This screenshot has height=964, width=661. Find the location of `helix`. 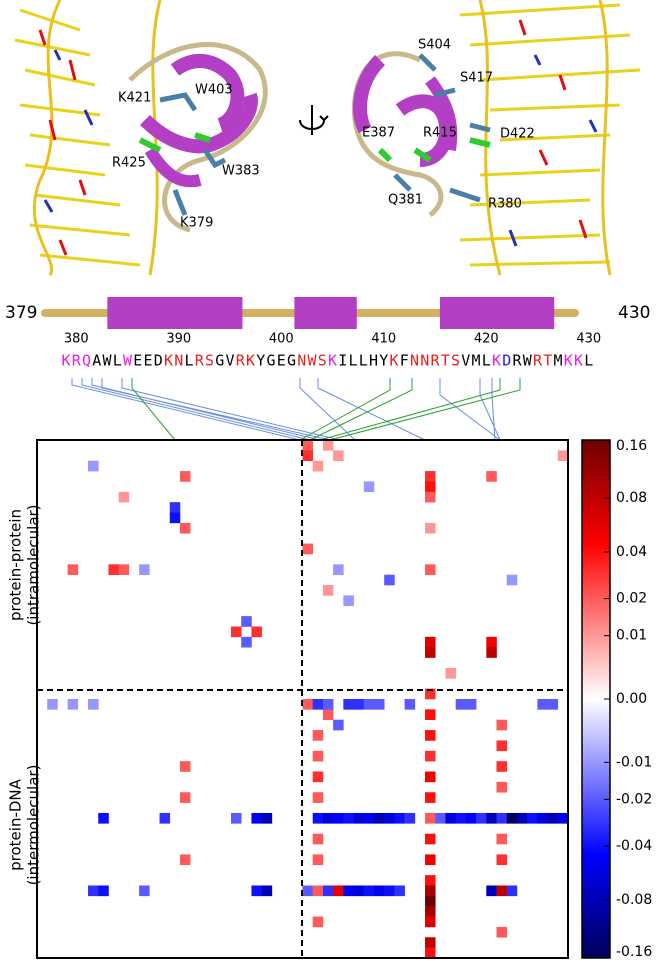

helix is located at coordinates (497, 313).